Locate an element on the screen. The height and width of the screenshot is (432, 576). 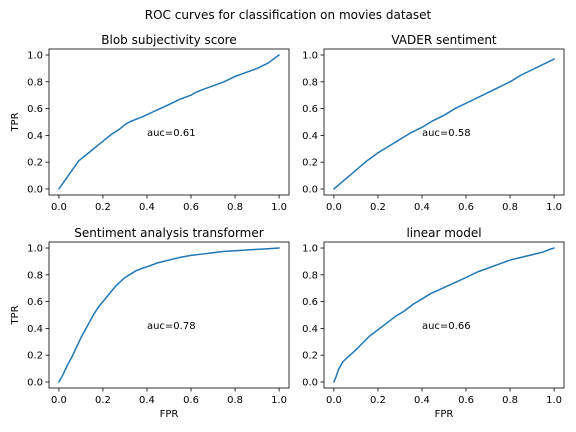
panel-title: VADER sentiment is located at coordinates (444, 40).